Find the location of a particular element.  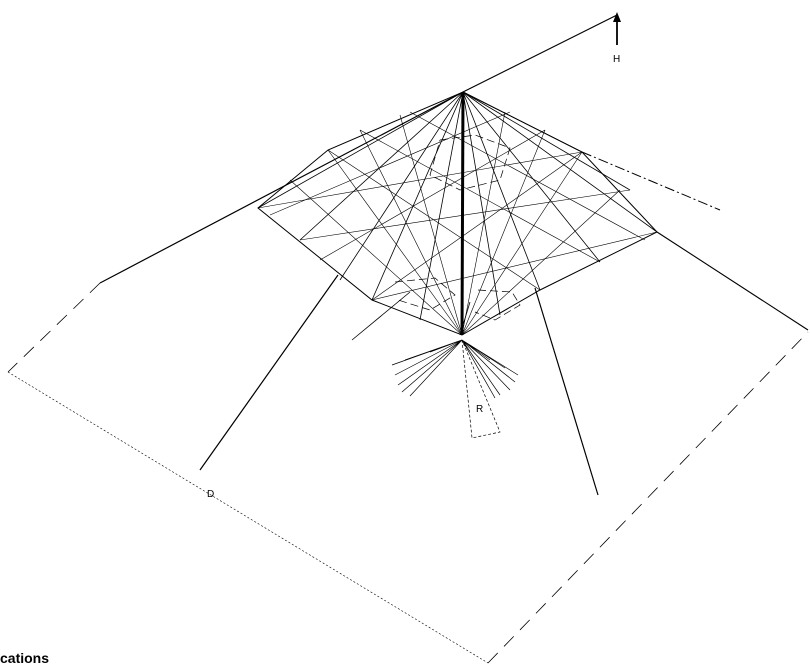

height-label: H is located at coordinates (616, 59).